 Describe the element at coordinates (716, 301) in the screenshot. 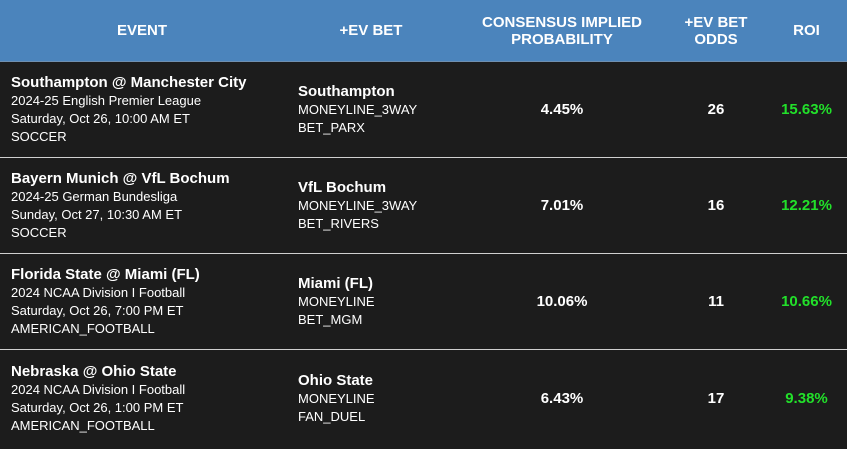

I see `odds-value: 11` at that location.